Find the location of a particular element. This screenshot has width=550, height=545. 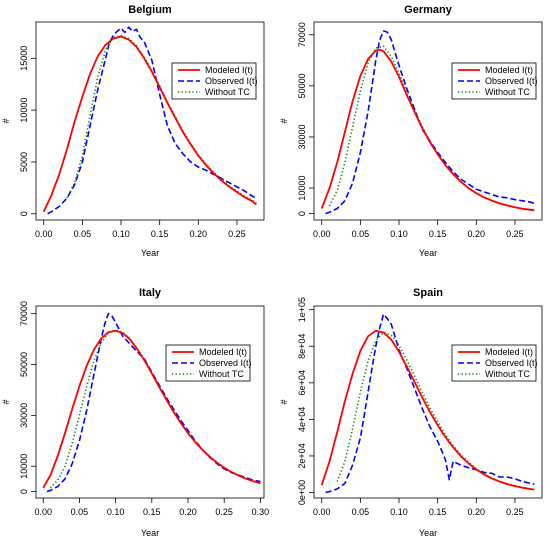

y-tick-label: 2e+04 is located at coordinates (302, 455).